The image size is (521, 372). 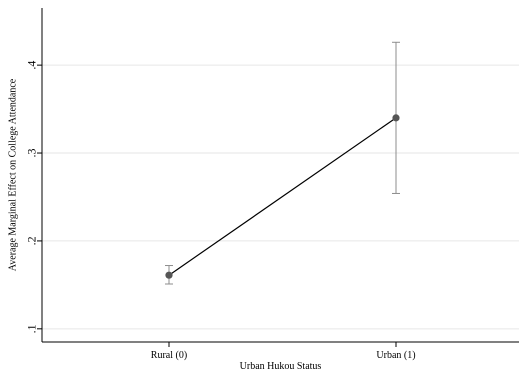 What do you see at coordinates (281, 366) in the screenshot?
I see `x-axis-title: Urban Hukou Status` at bounding box center [281, 366].